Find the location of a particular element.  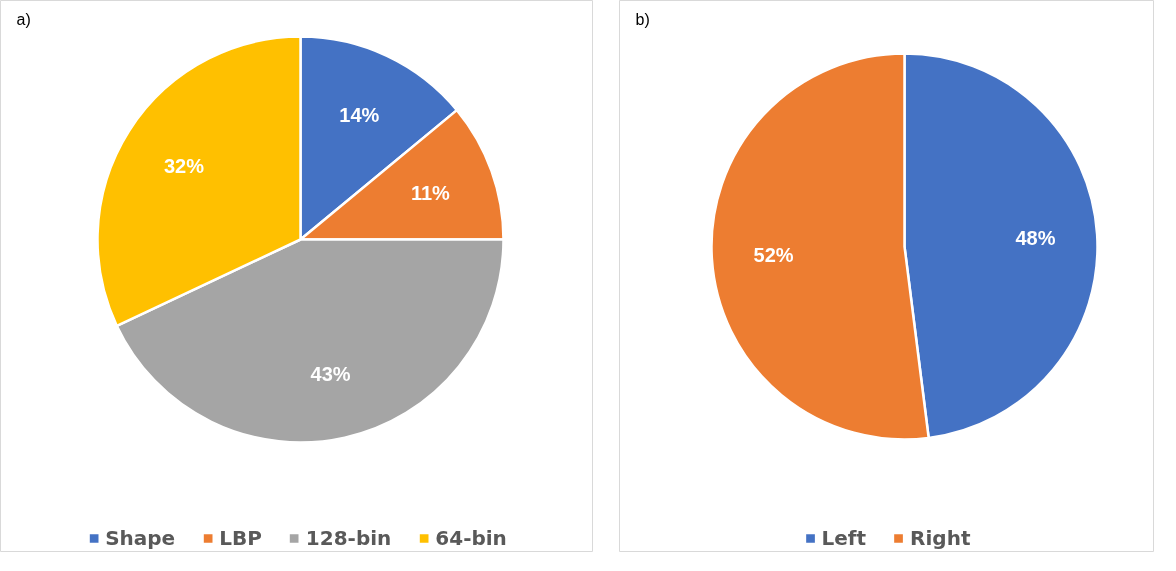

data-label: 43% is located at coordinates (330, 374).